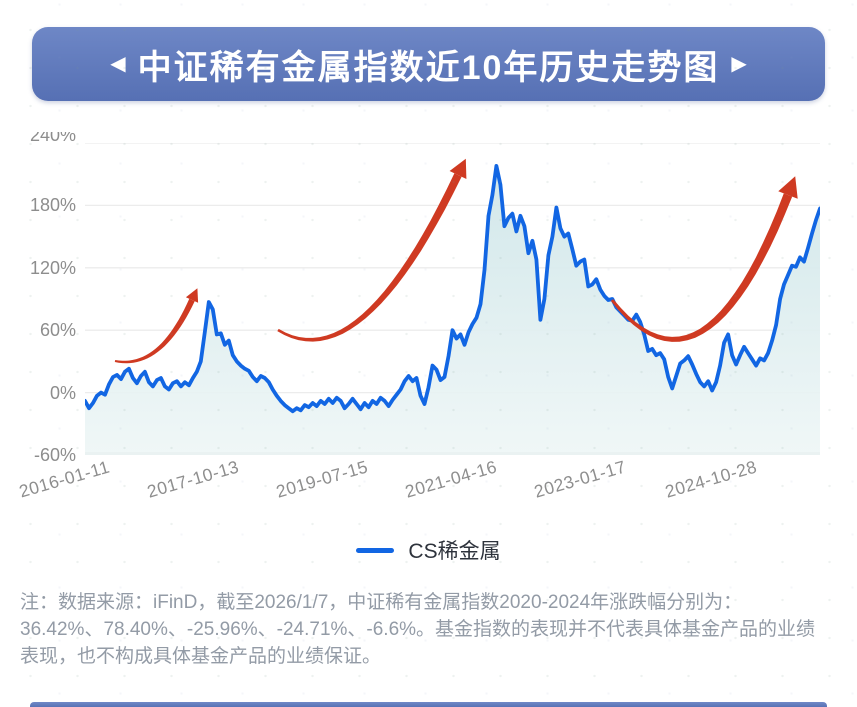 This screenshot has width=857, height=707. Describe the element at coordinates (322, 479) in the screenshot. I see `x-tick-label: 2019-07-15` at that location.